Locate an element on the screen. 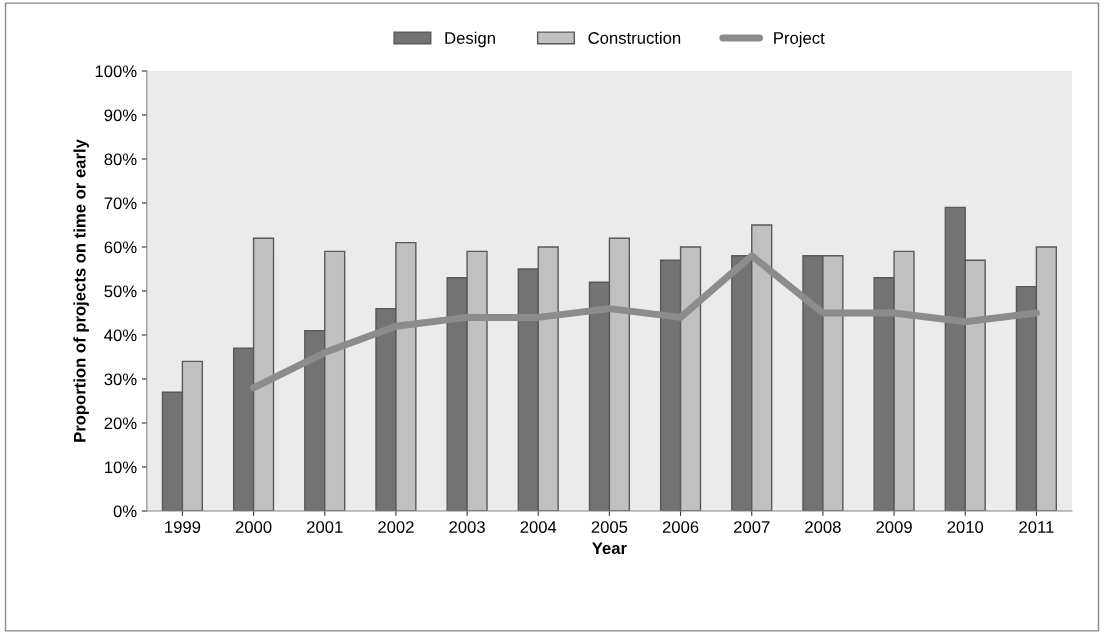 Image resolution: width=1104 pixels, height=634 pixels. x-tick-label: 2009 is located at coordinates (894, 527).